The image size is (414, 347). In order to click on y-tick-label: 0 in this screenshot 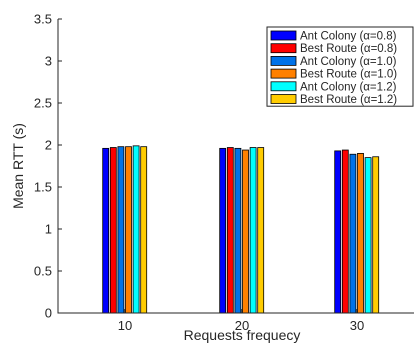, I will do `click(48, 313)`.